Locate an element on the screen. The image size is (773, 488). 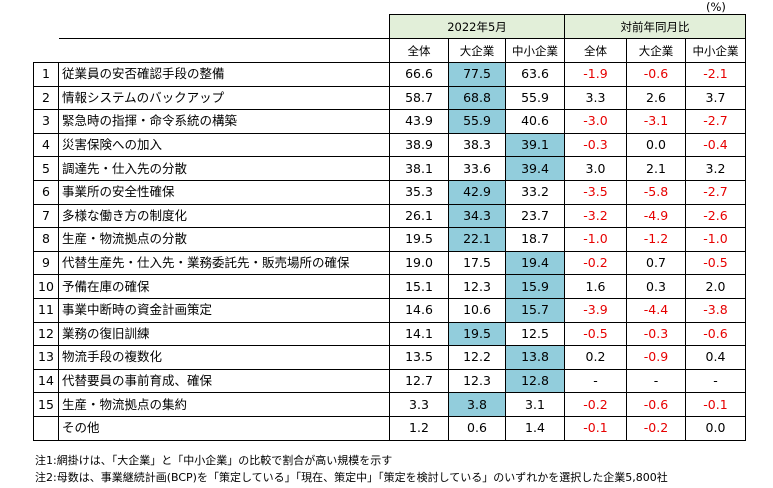
cell-change-large: -4.9 is located at coordinates (656, 216).